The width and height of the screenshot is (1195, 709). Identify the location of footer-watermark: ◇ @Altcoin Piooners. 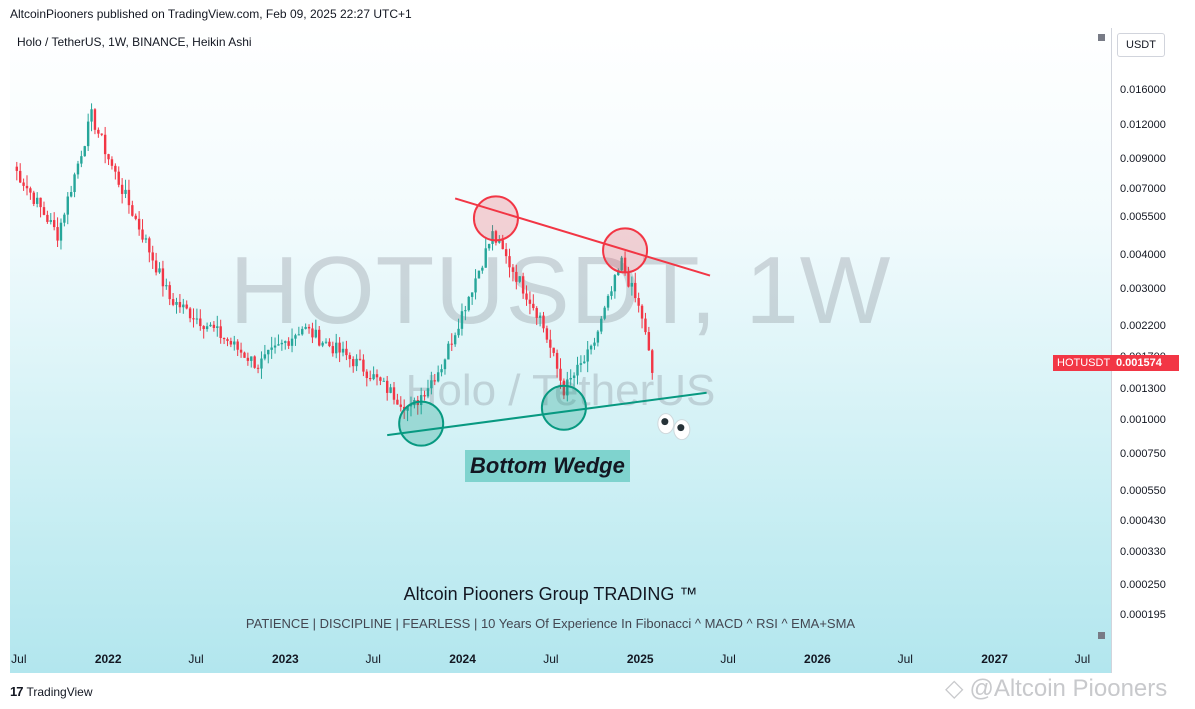
(1056, 688).